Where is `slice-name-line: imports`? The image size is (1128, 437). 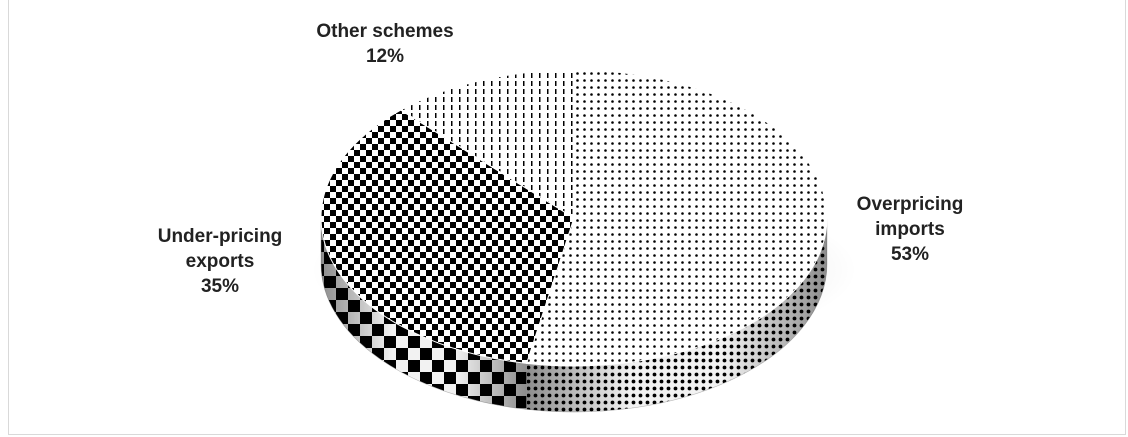 slice-name-line: imports is located at coordinates (910, 229).